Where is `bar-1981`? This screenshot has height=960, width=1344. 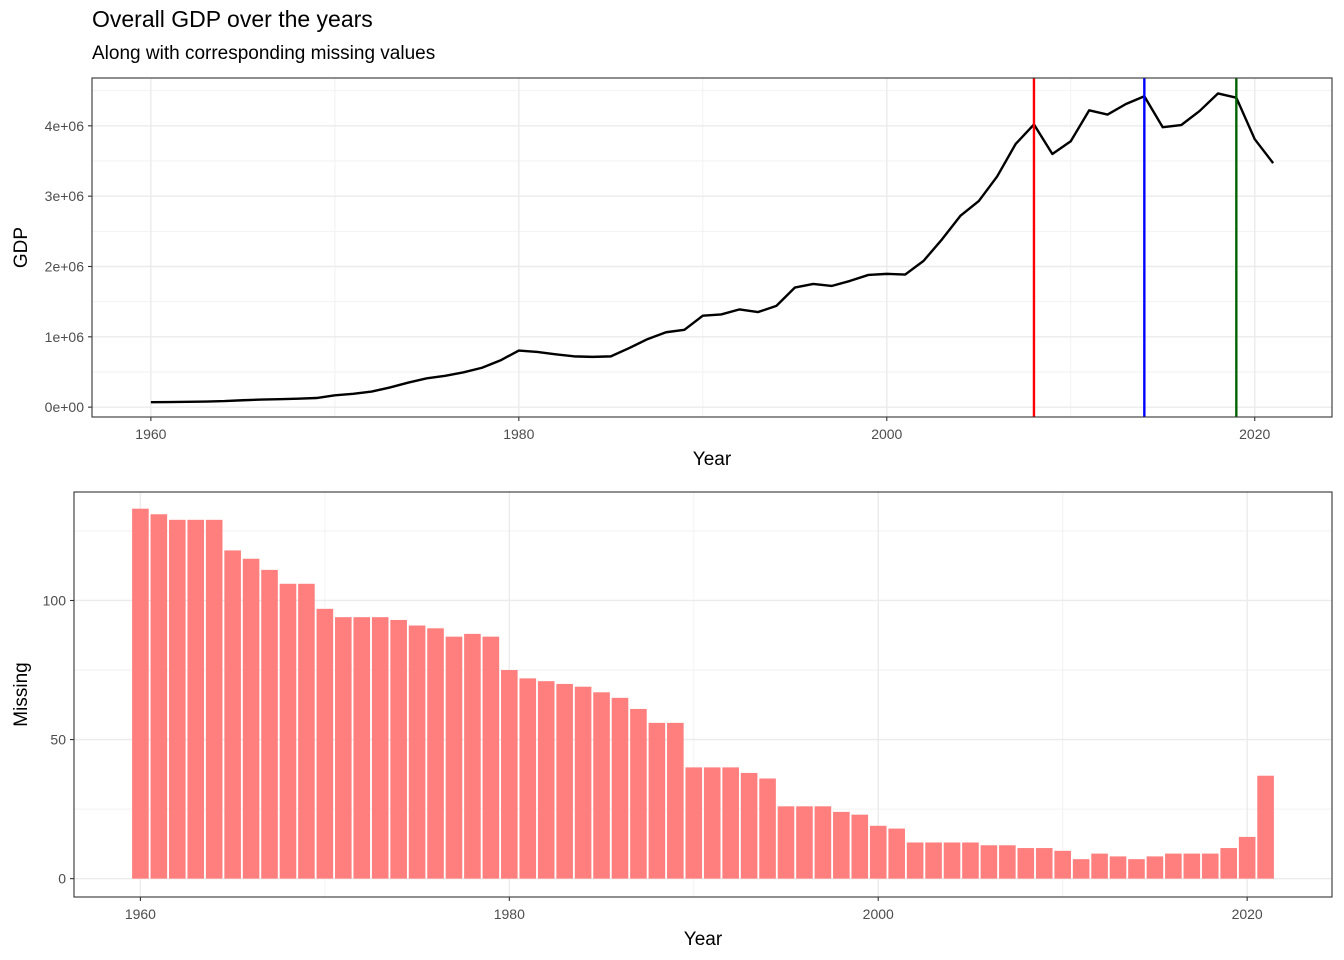
bar-1981 is located at coordinates (528, 778).